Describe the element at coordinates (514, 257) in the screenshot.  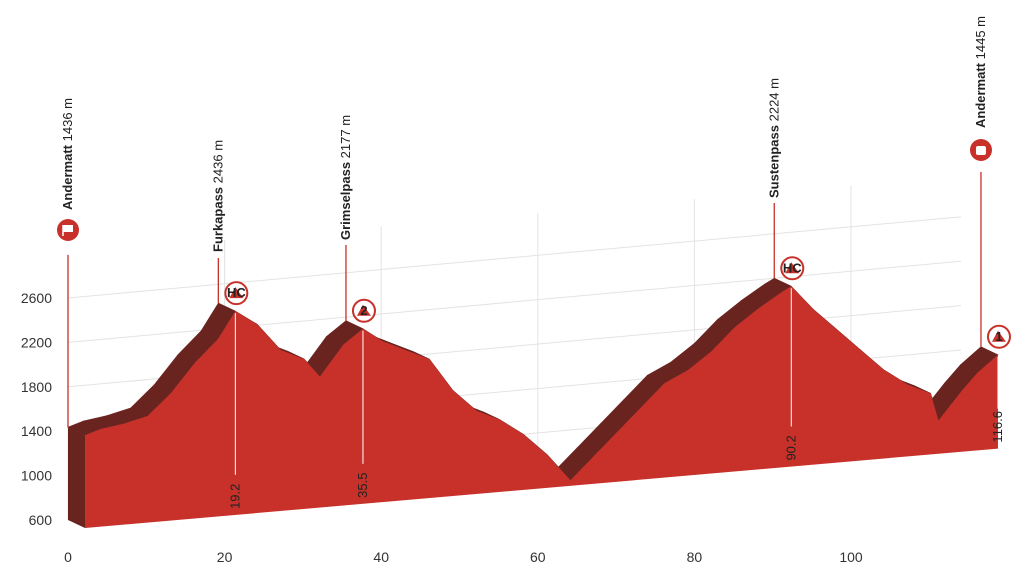
I see `grid-line` at that location.